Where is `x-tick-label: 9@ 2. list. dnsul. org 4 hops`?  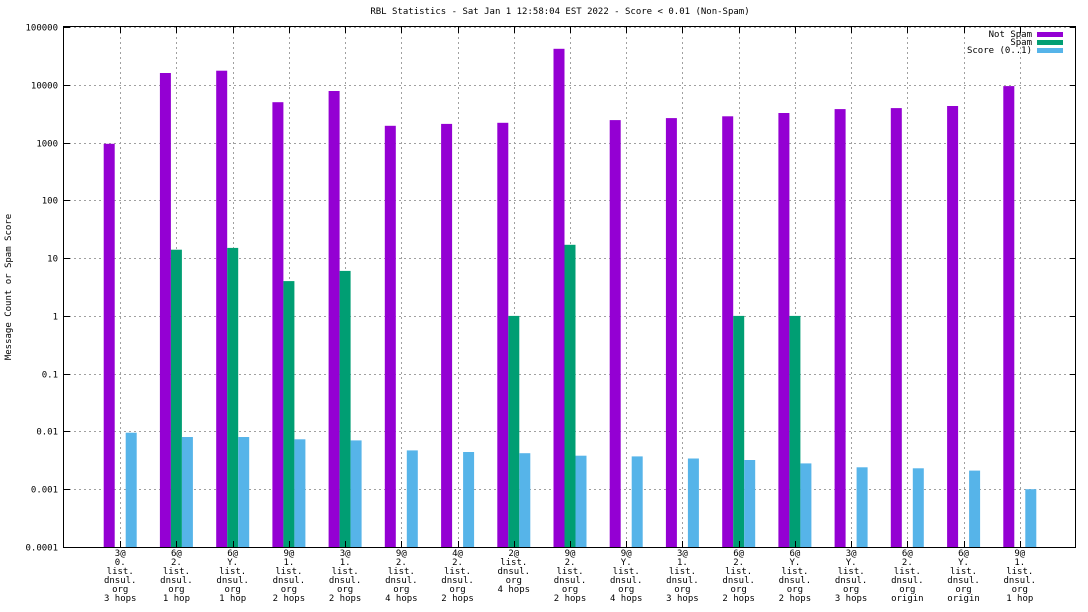
x-tick-label: 9@ 2. list. dnsul. org 4 hops is located at coordinates (401, 576).